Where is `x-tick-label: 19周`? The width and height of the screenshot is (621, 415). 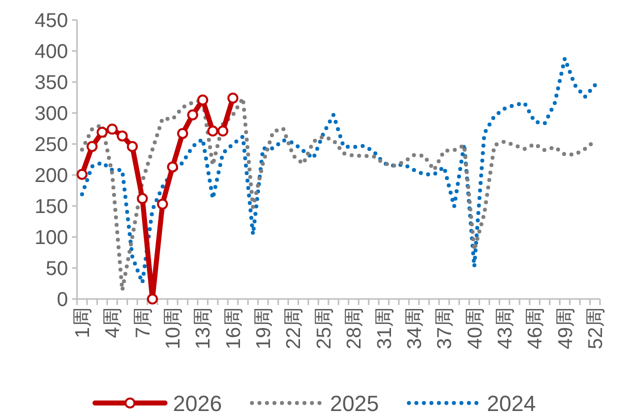
x-tick-label: 19周 is located at coordinates (264, 328).